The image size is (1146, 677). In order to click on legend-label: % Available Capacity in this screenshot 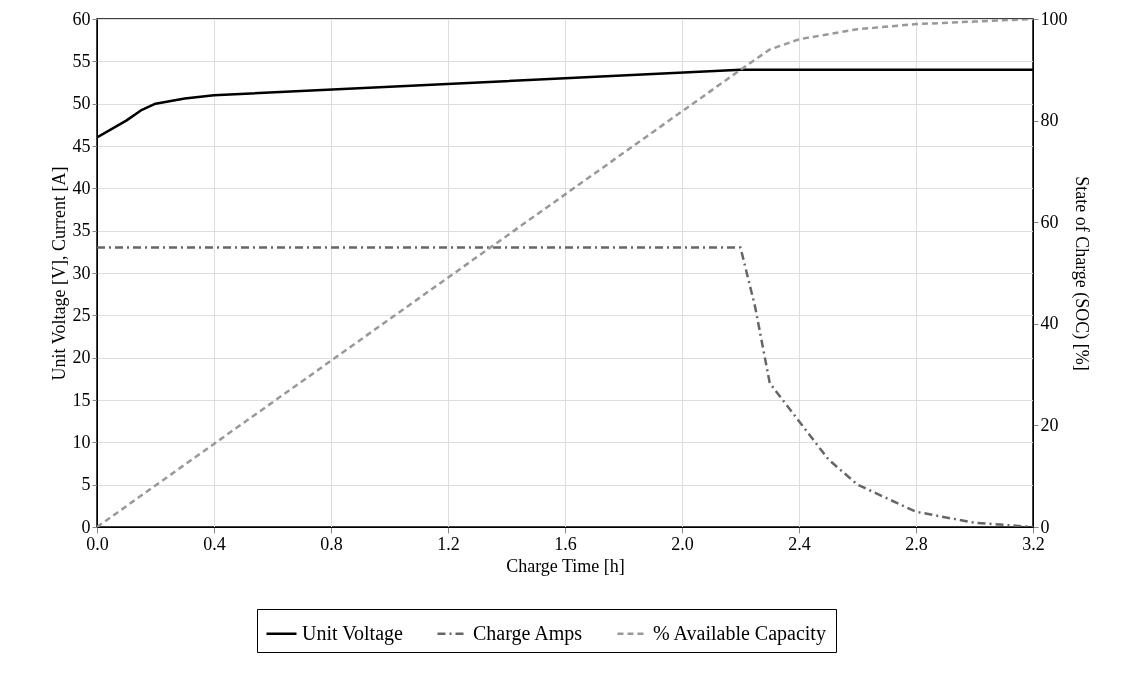, I will do `click(739, 633)`.